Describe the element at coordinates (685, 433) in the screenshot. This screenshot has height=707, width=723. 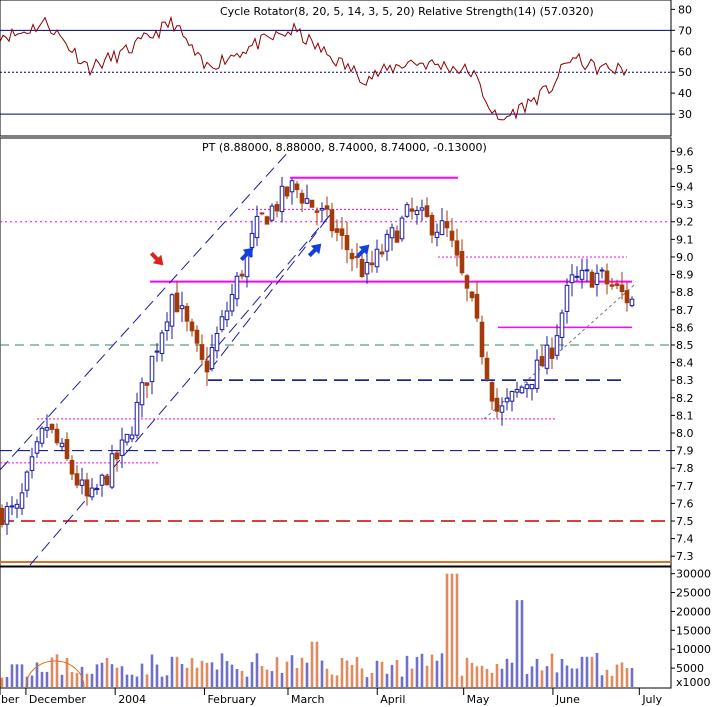
I see `price-tick-label: 8.0` at that location.